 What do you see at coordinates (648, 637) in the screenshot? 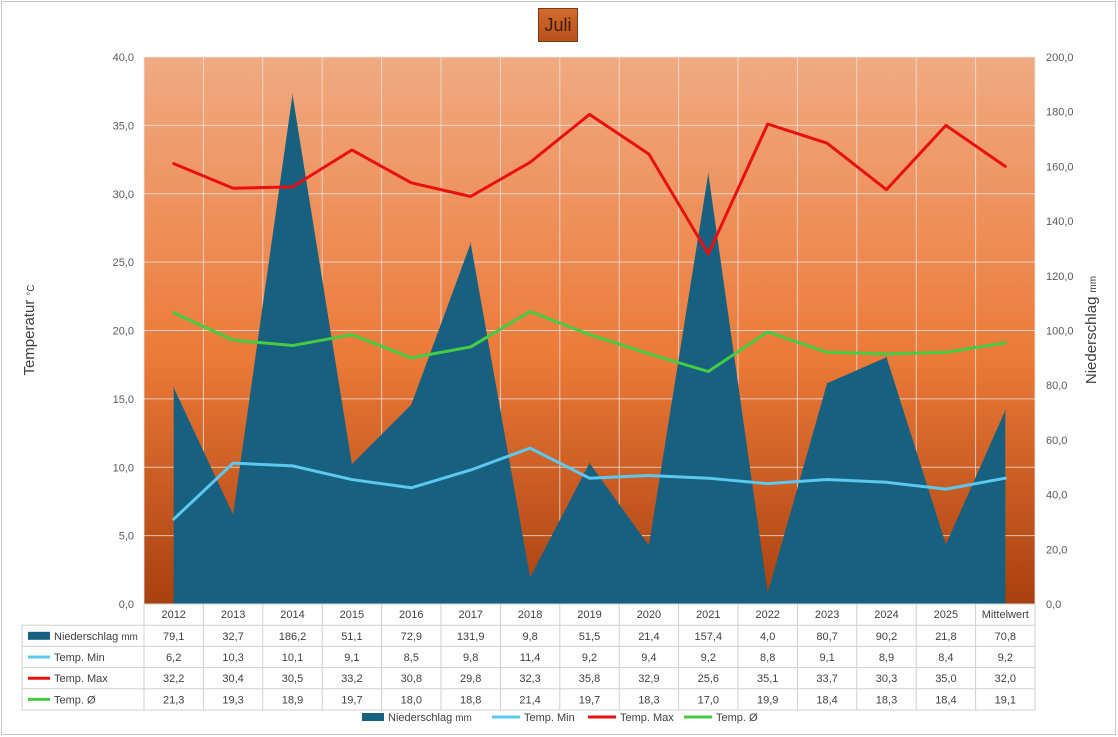
I see `table-cell-value: 21,4` at bounding box center [648, 637].